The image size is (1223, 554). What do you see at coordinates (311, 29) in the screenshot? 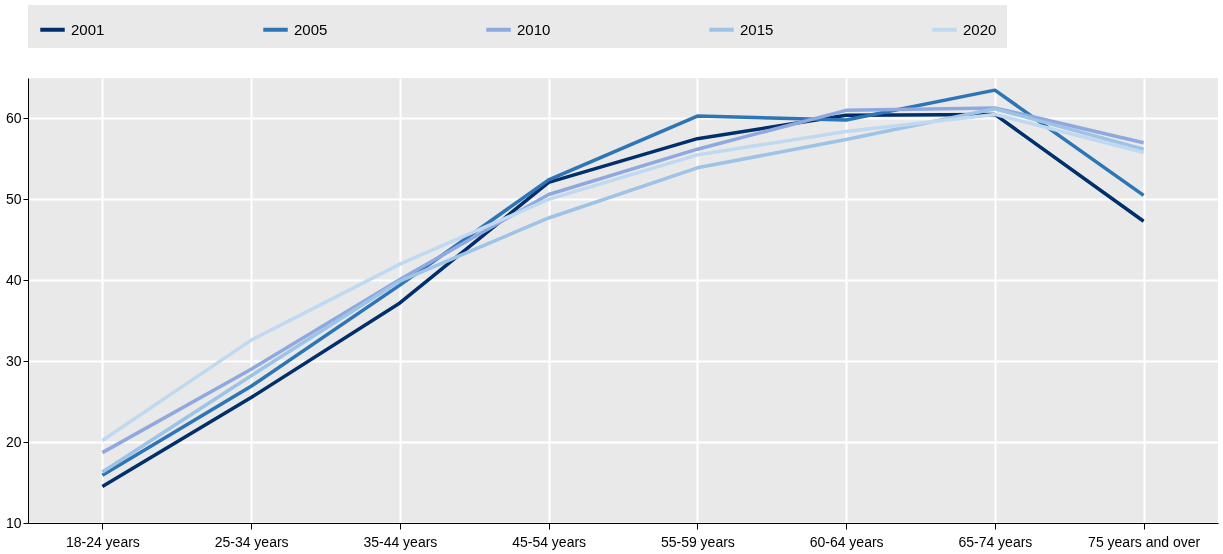
I see `legend-label: 2005` at bounding box center [311, 29].